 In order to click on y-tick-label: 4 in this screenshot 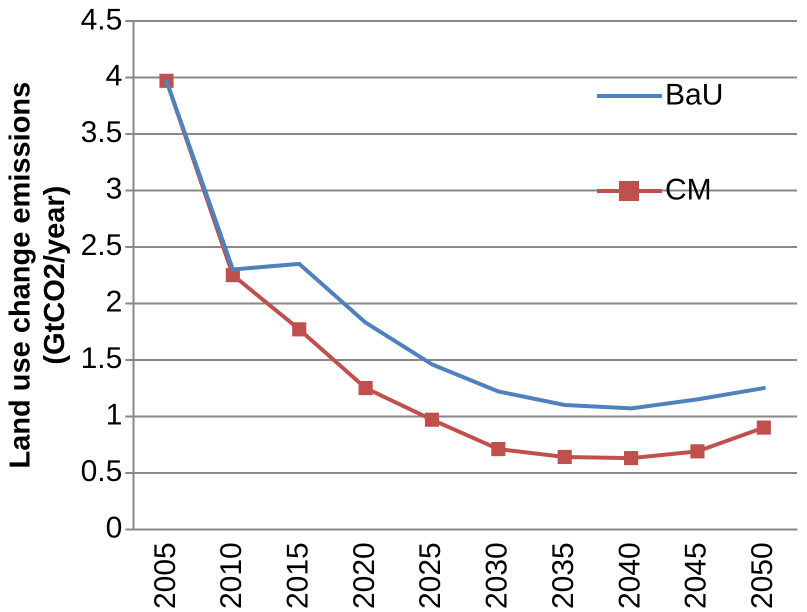, I will do `click(114, 76)`.